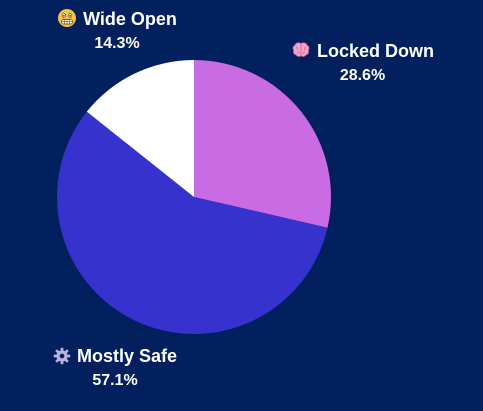 This screenshot has width=483, height=411. What do you see at coordinates (140, 128) in the screenshot?
I see `pie-slice-wide-open` at bounding box center [140, 128].